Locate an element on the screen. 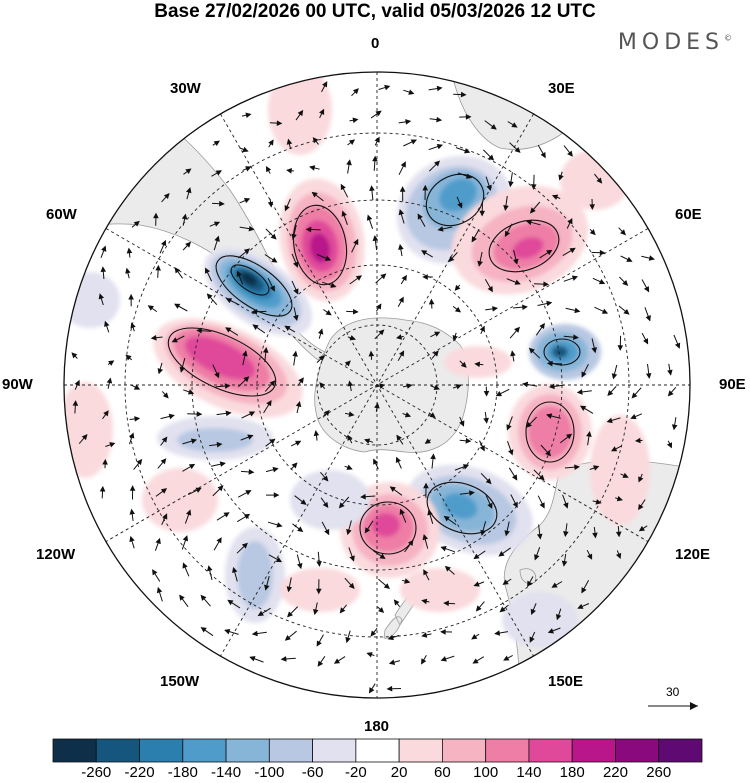 The height and width of the screenshot is (783, 750). colorbar-tick-label: -260 is located at coordinates (96, 772).